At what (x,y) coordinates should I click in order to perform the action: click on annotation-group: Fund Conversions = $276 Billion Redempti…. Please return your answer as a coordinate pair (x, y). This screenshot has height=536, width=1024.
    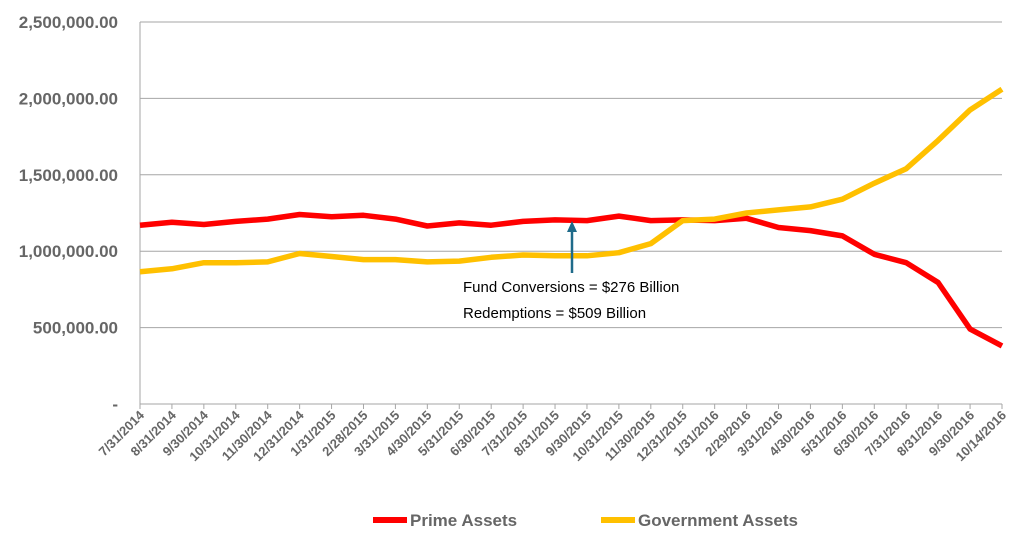
    Looking at the image, I should click on (571, 271).